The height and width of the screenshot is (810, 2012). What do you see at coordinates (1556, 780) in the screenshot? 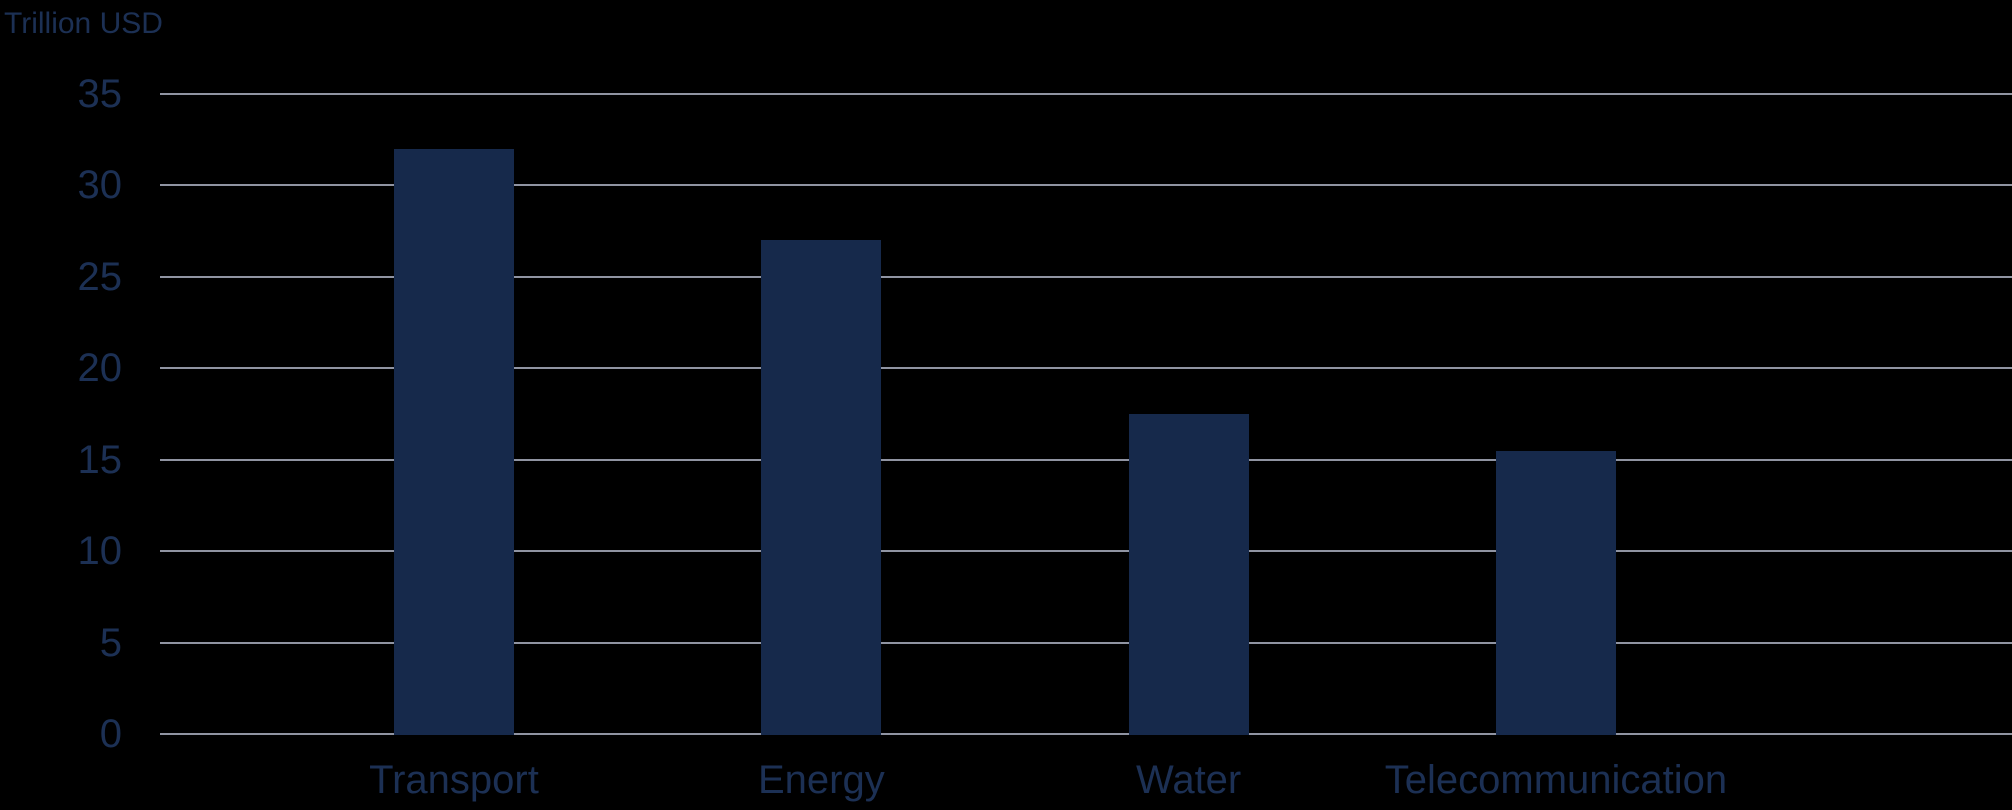
I see `x-category-label: Telecommunication` at bounding box center [1556, 780].